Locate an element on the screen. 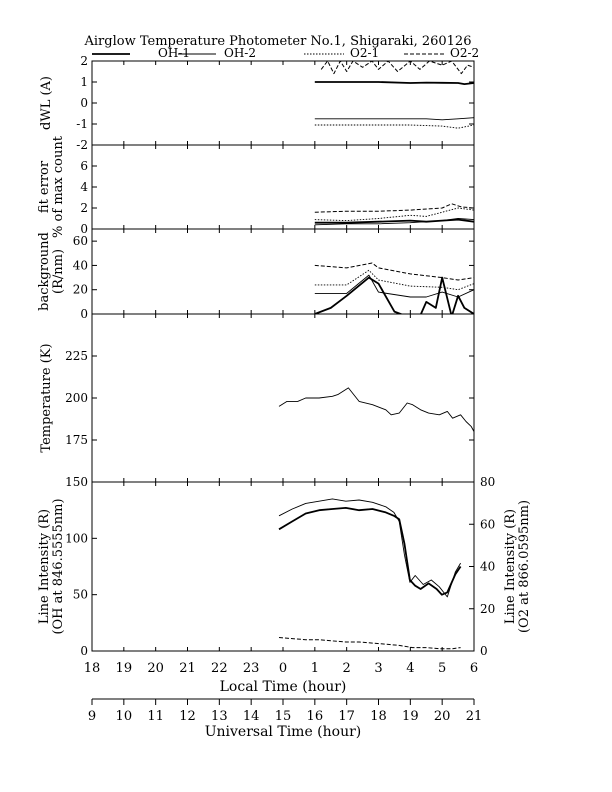  ytick-label-fiterr: 4 is located at coordinates (84, 187).